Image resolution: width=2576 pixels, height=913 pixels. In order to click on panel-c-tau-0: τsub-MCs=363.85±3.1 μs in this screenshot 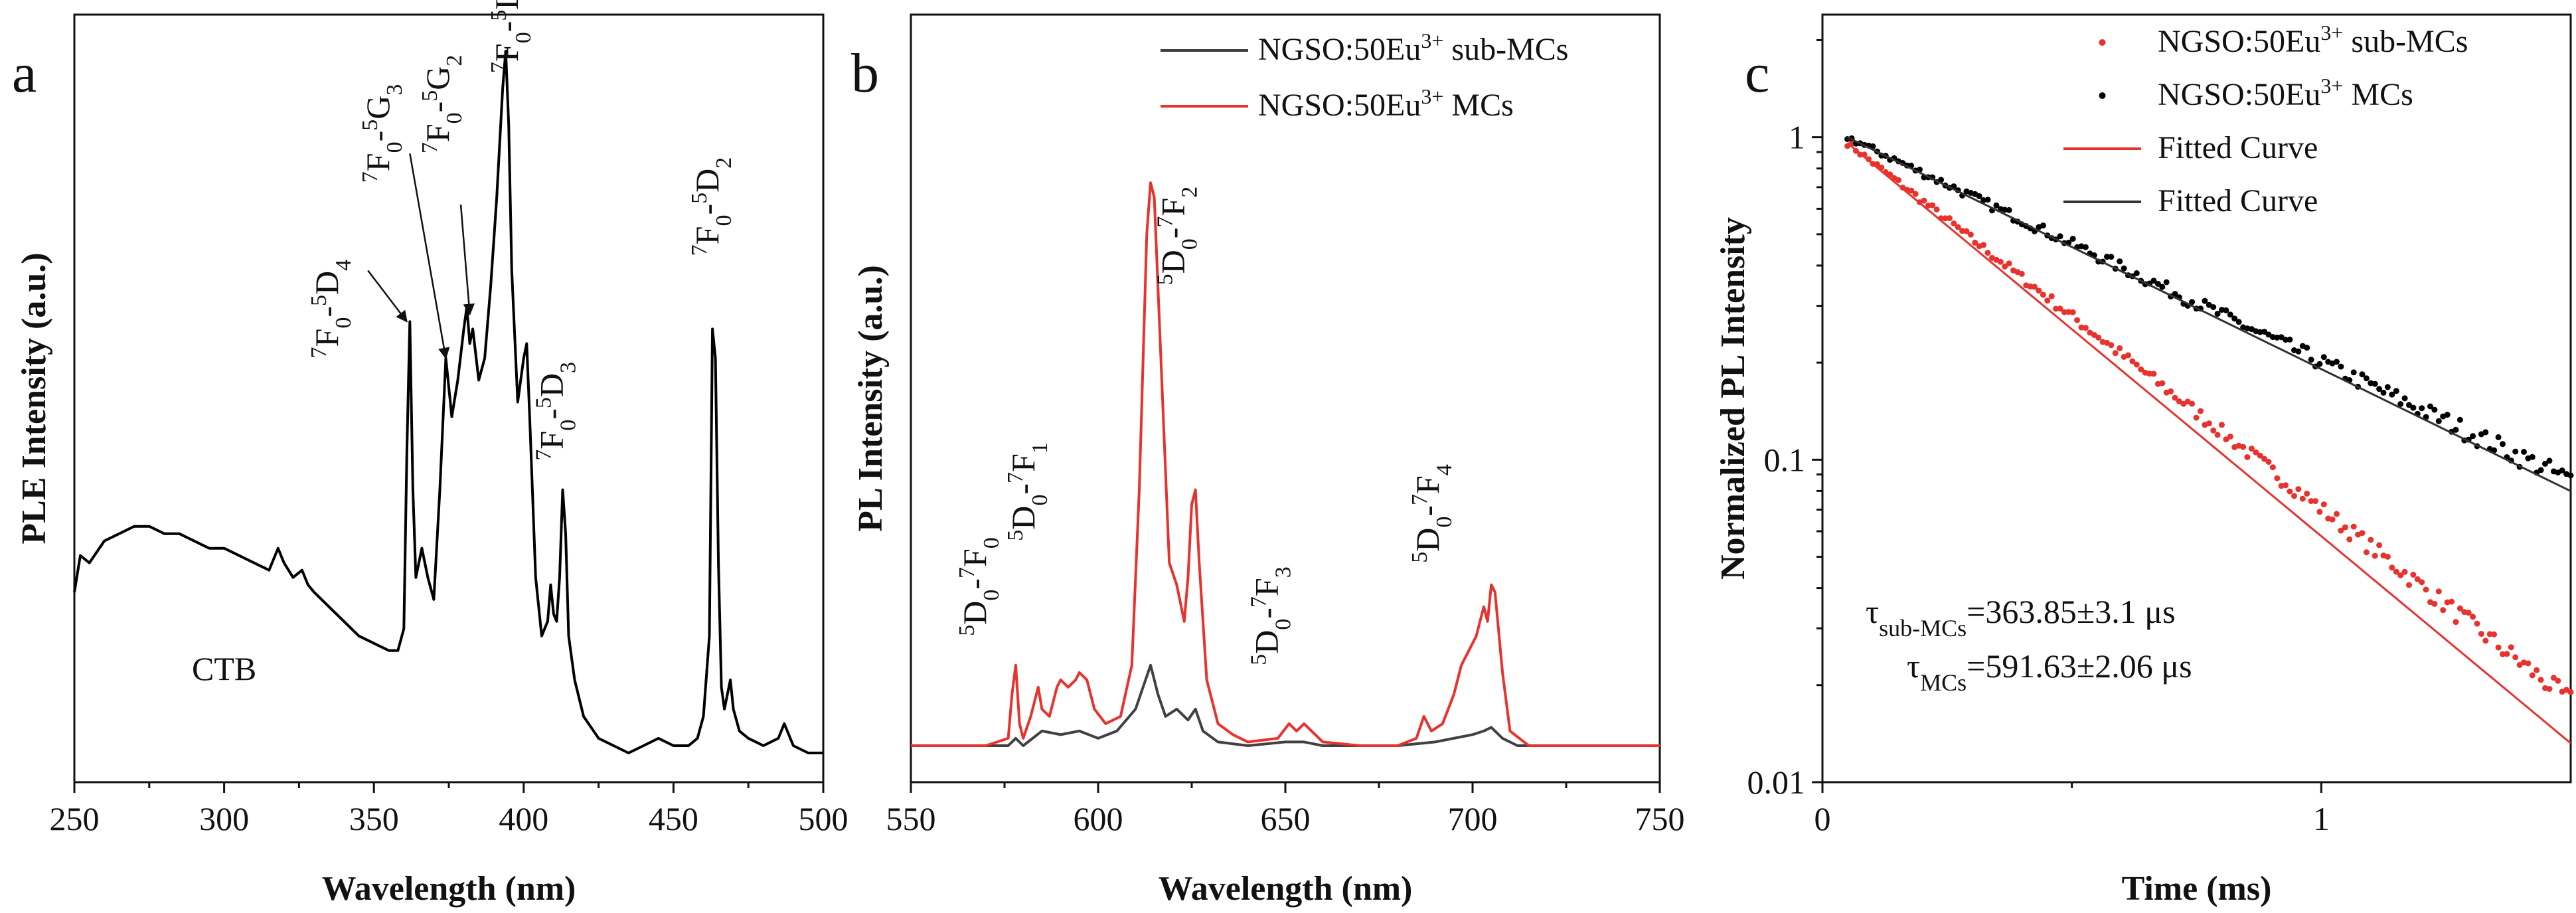, I will do `click(2021, 617)`.